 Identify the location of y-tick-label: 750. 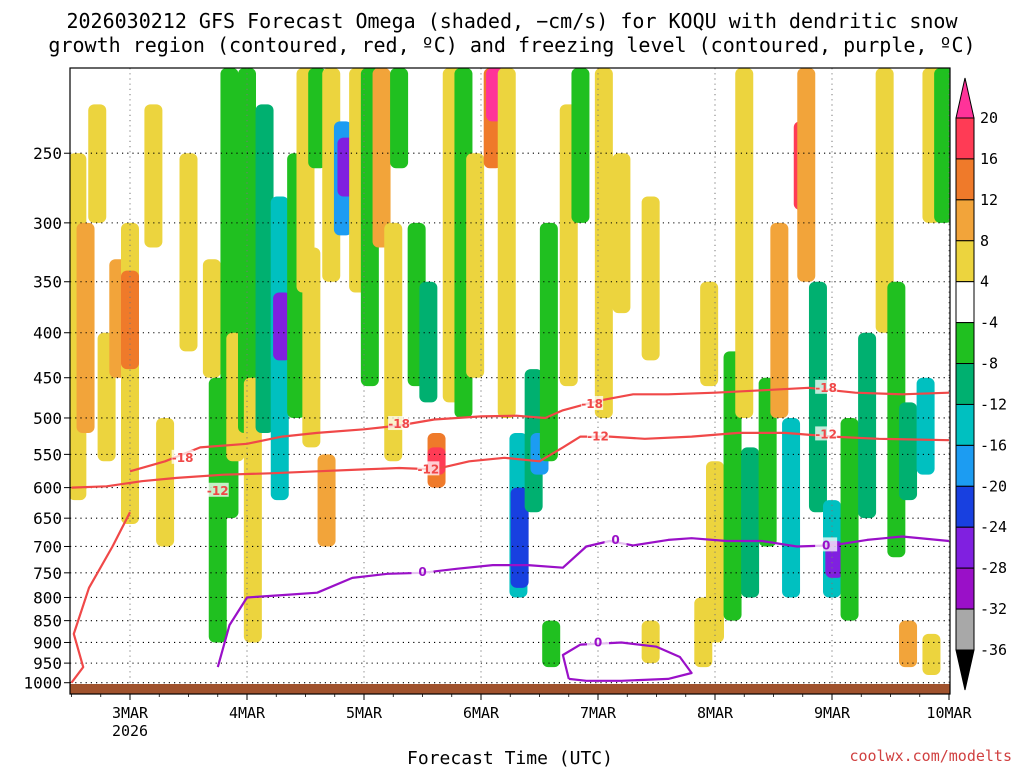
(47, 573).